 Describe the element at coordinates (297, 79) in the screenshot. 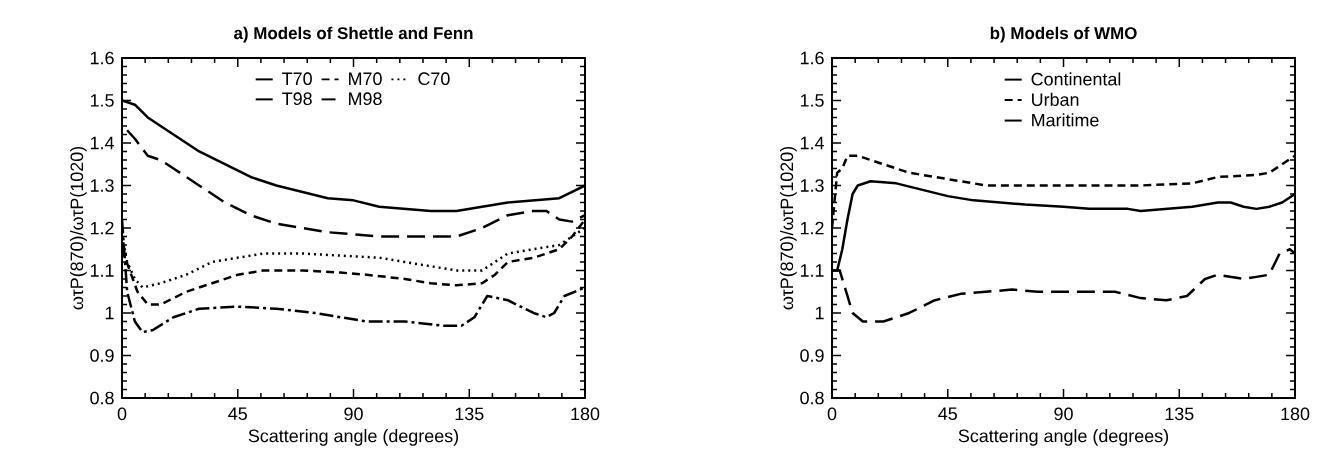

I see `legend-label: T70` at that location.